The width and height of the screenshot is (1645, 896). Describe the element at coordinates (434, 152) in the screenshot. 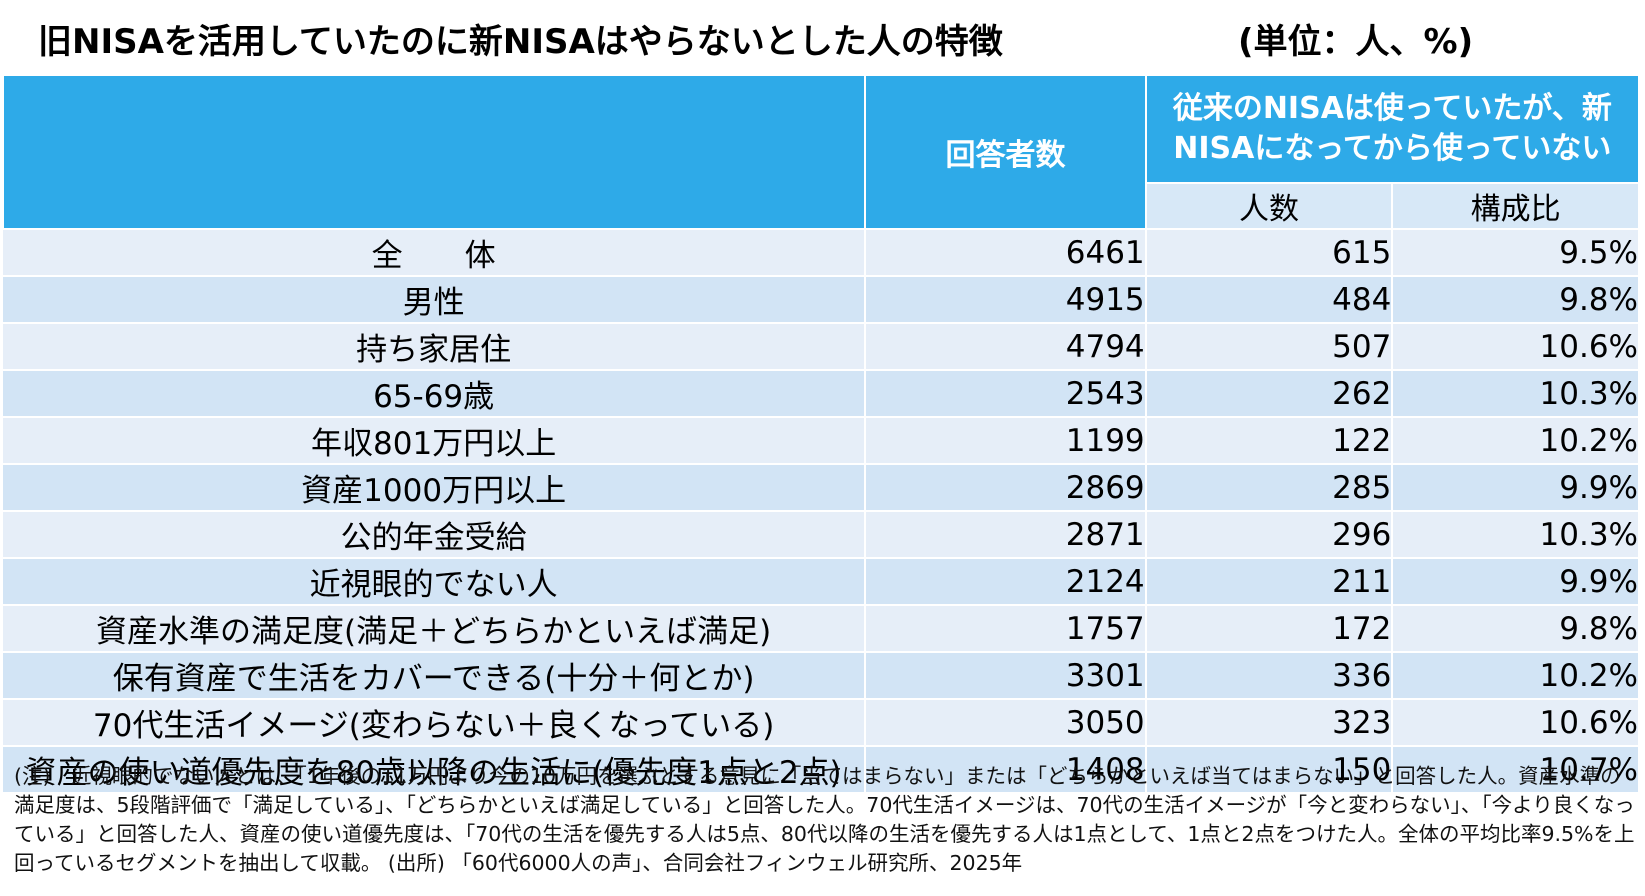

I see `header-label-blank` at that location.